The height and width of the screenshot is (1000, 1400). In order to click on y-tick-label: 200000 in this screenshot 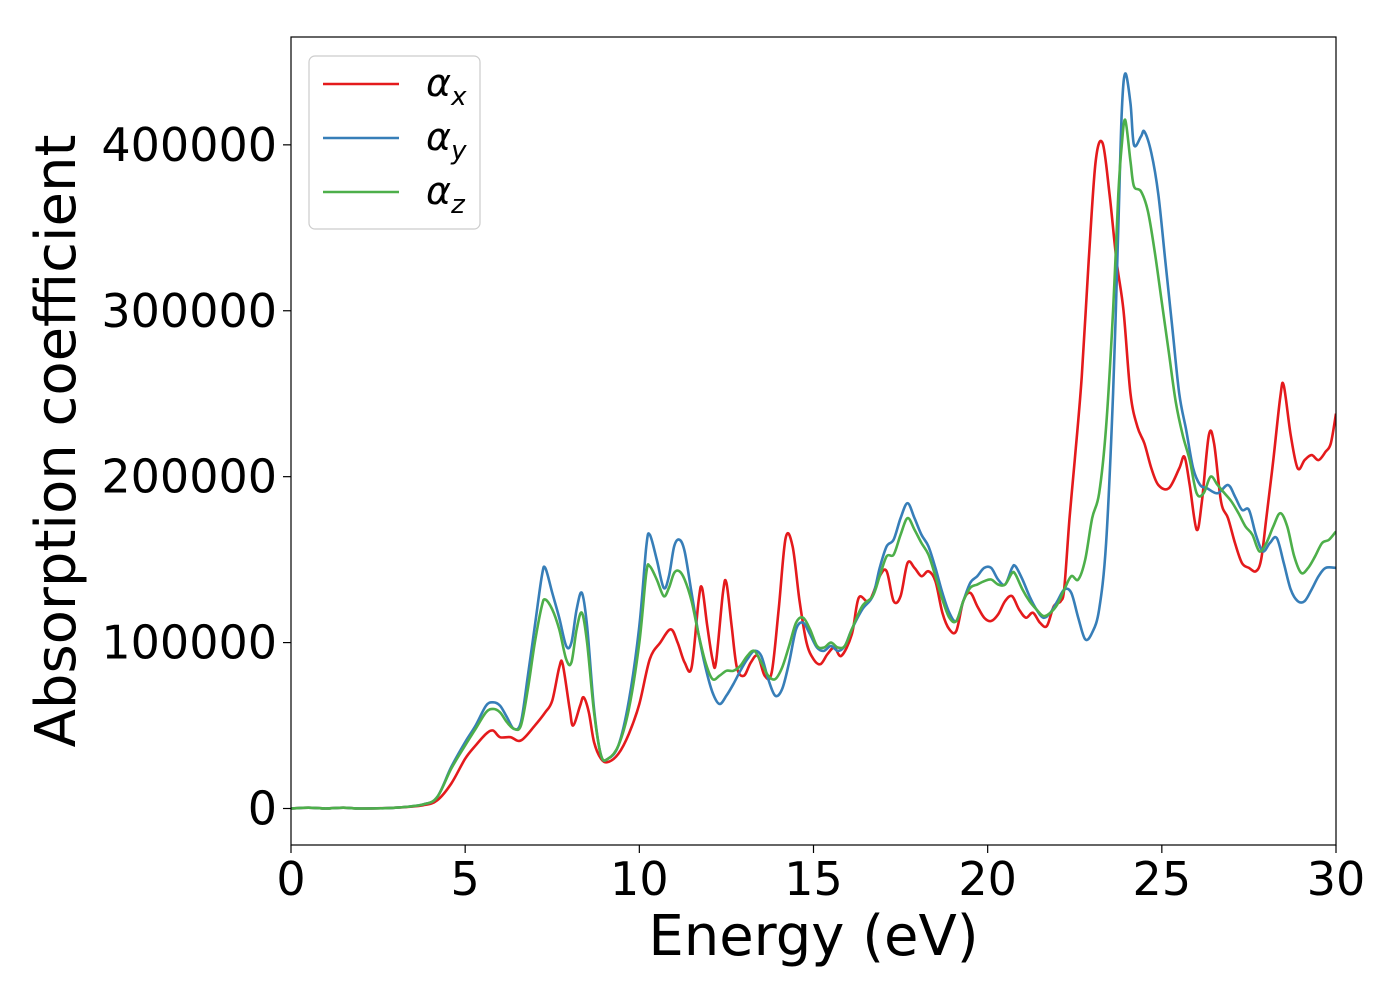, I will do `click(189, 477)`.